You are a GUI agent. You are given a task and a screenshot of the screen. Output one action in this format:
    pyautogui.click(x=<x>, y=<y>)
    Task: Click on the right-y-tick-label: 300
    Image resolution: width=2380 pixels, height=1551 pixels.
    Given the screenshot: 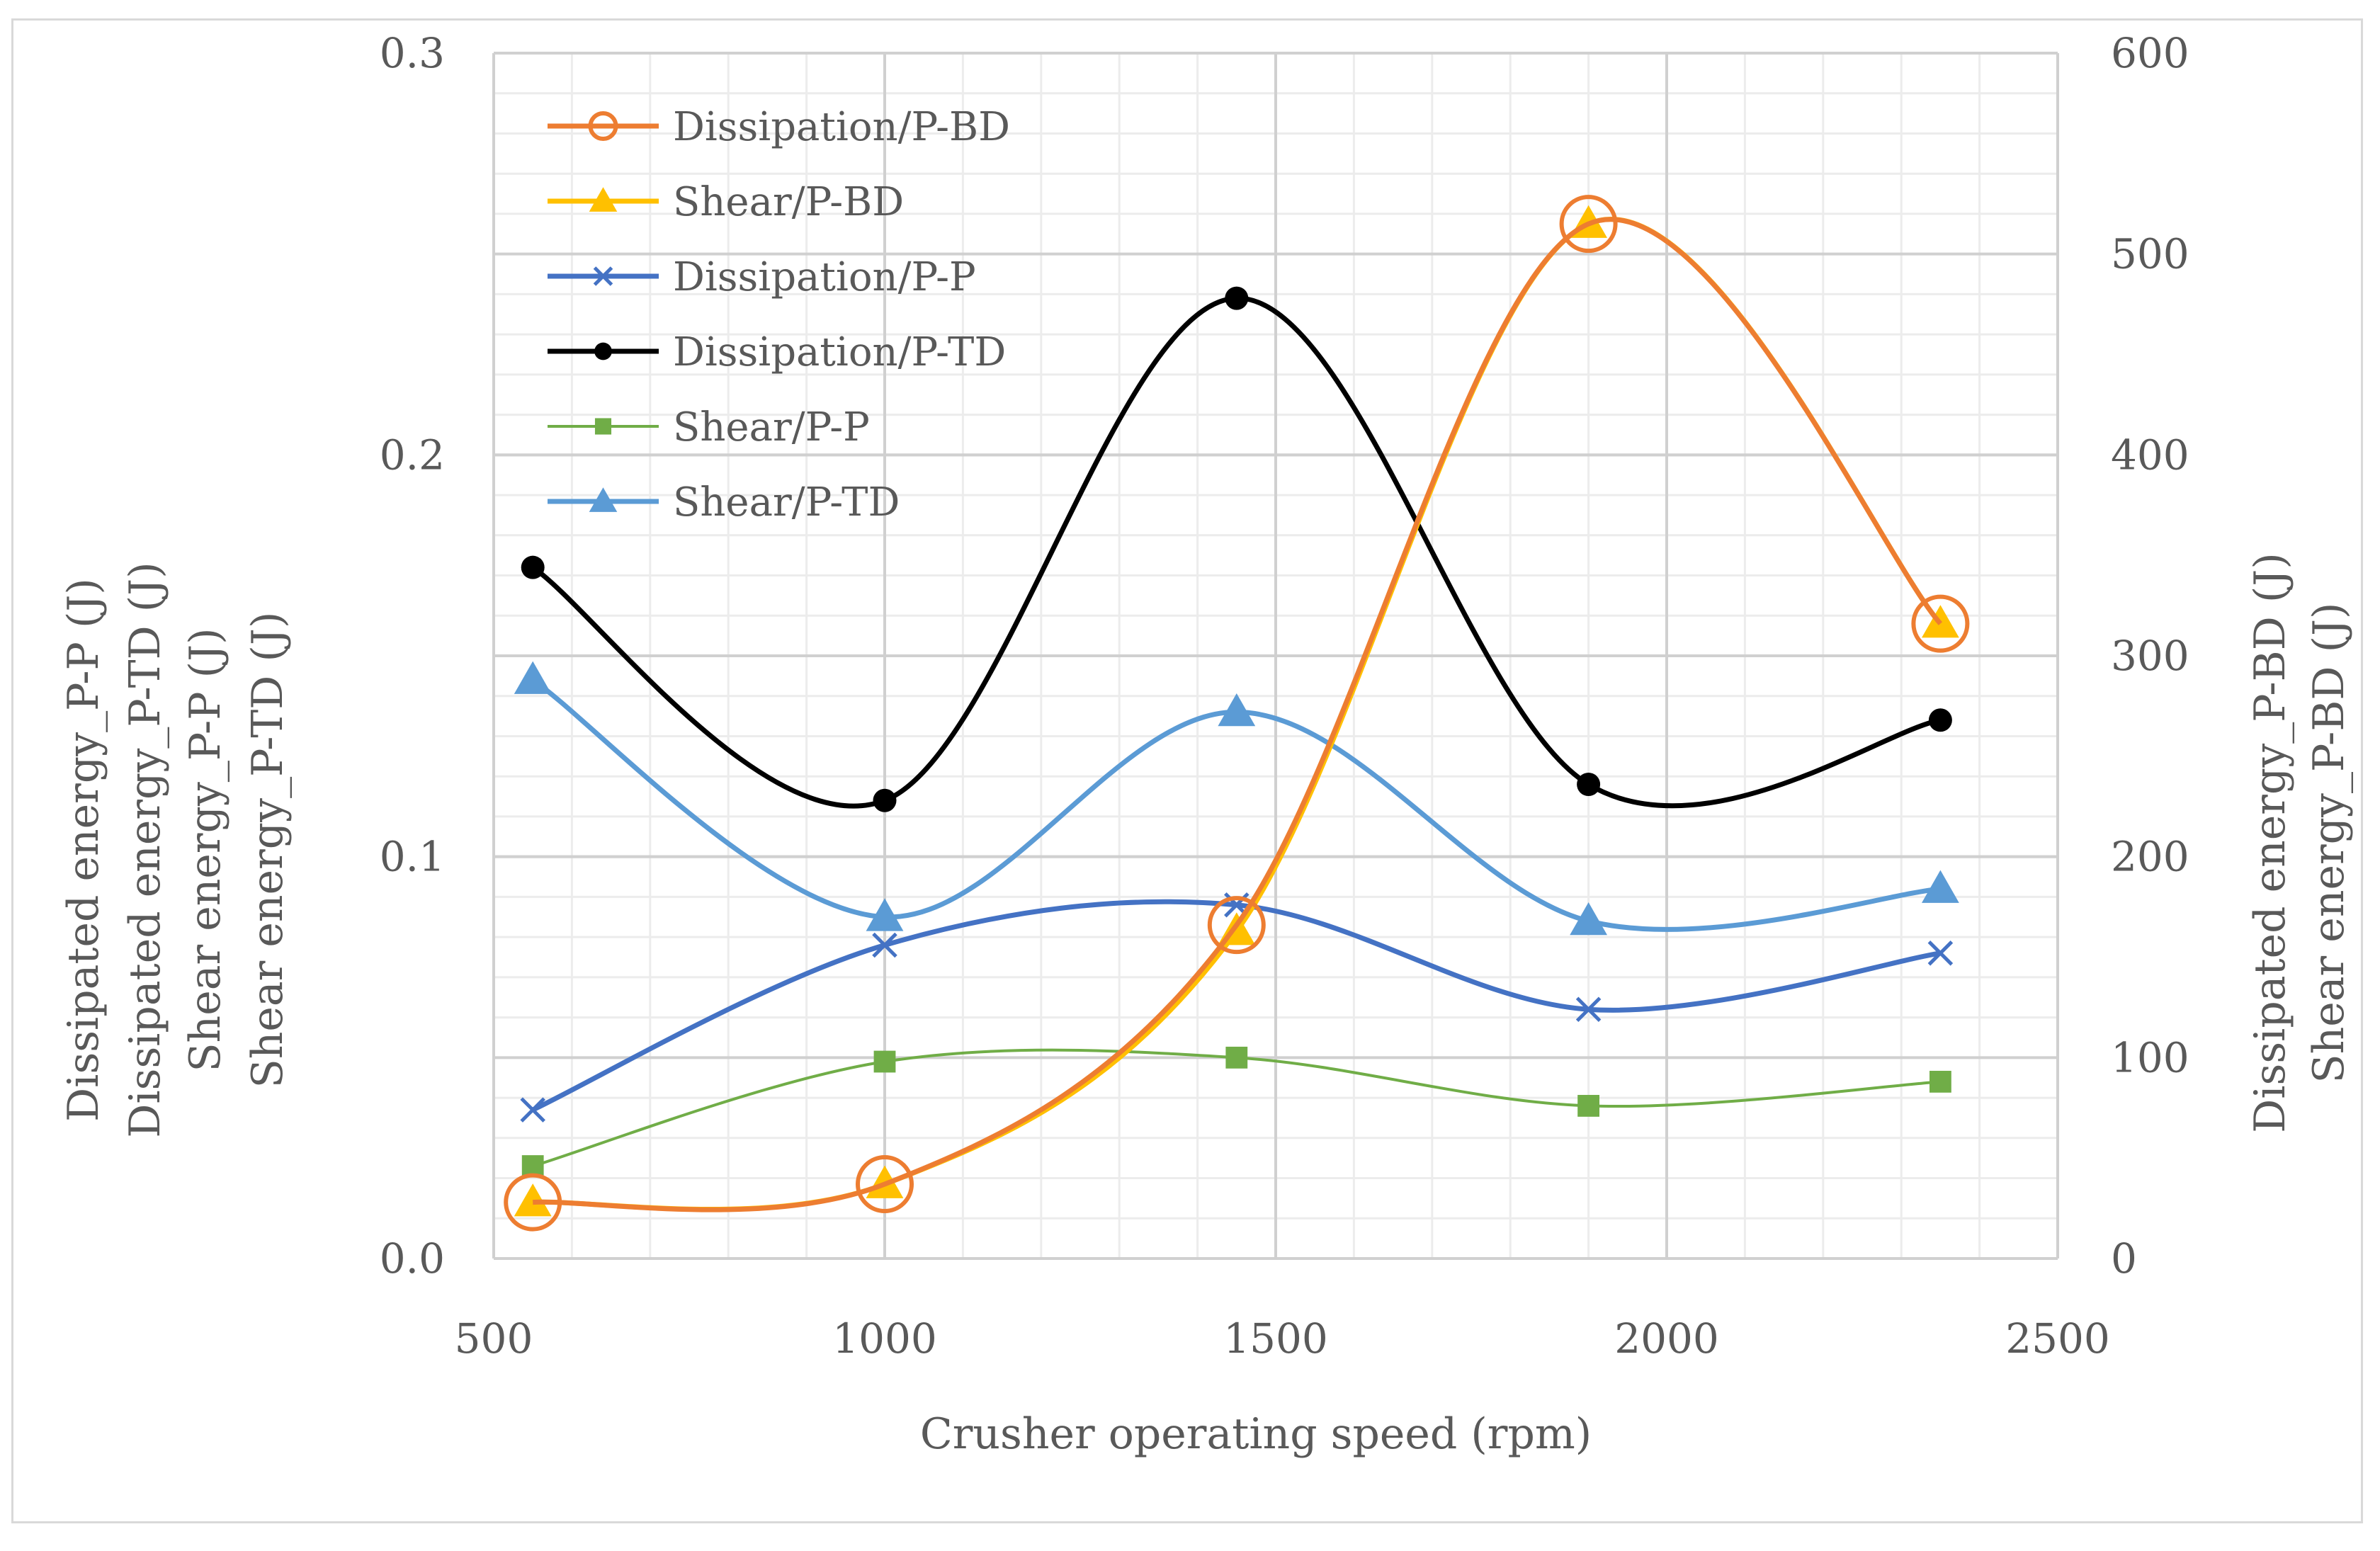 What is the action you would take?
    pyautogui.click(x=2150, y=656)
    